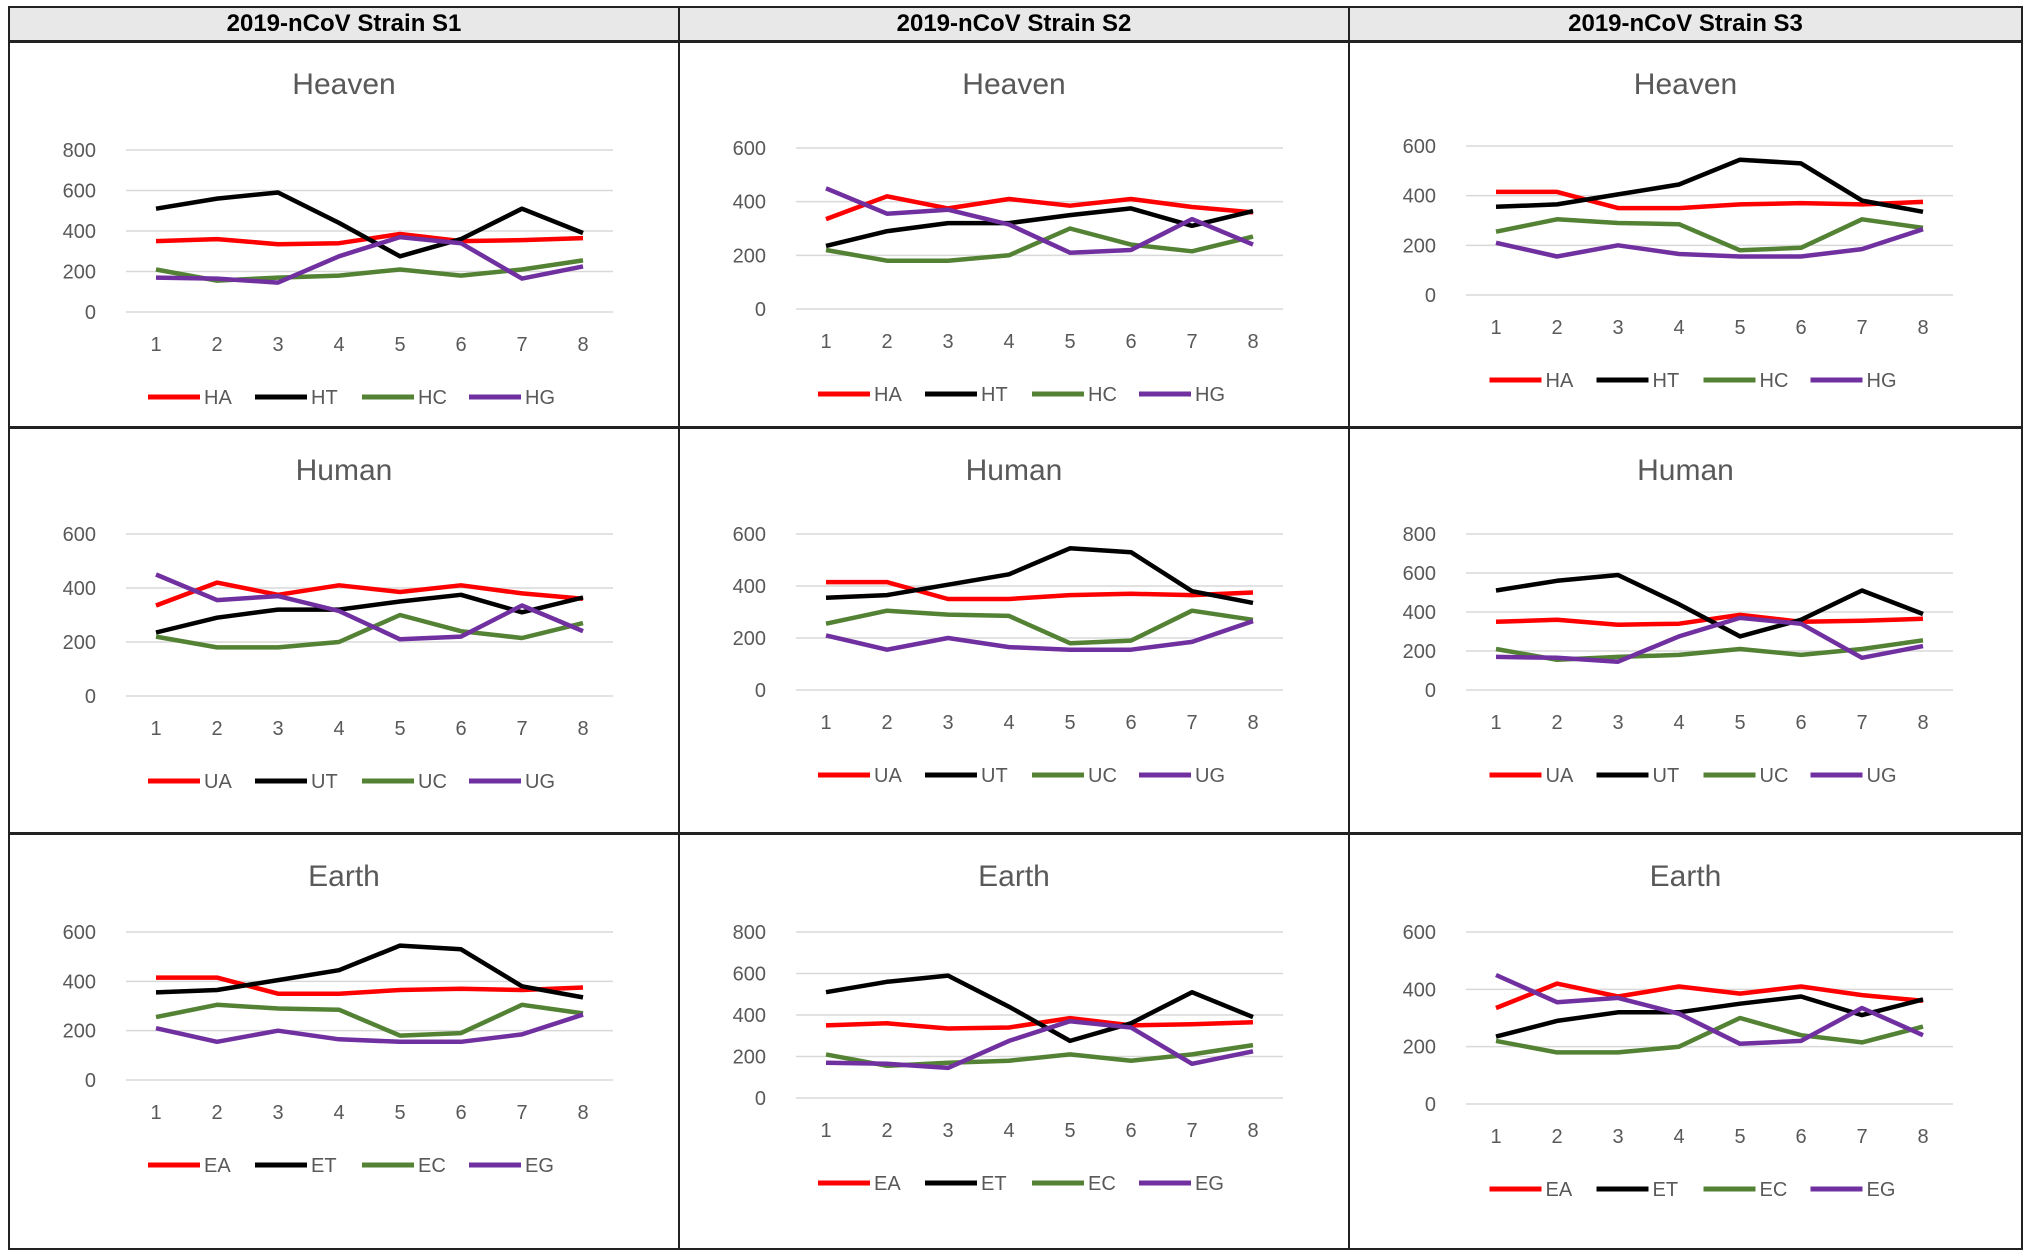 The height and width of the screenshot is (1250, 2031). I want to click on chart-title: Human, so click(1014, 470).